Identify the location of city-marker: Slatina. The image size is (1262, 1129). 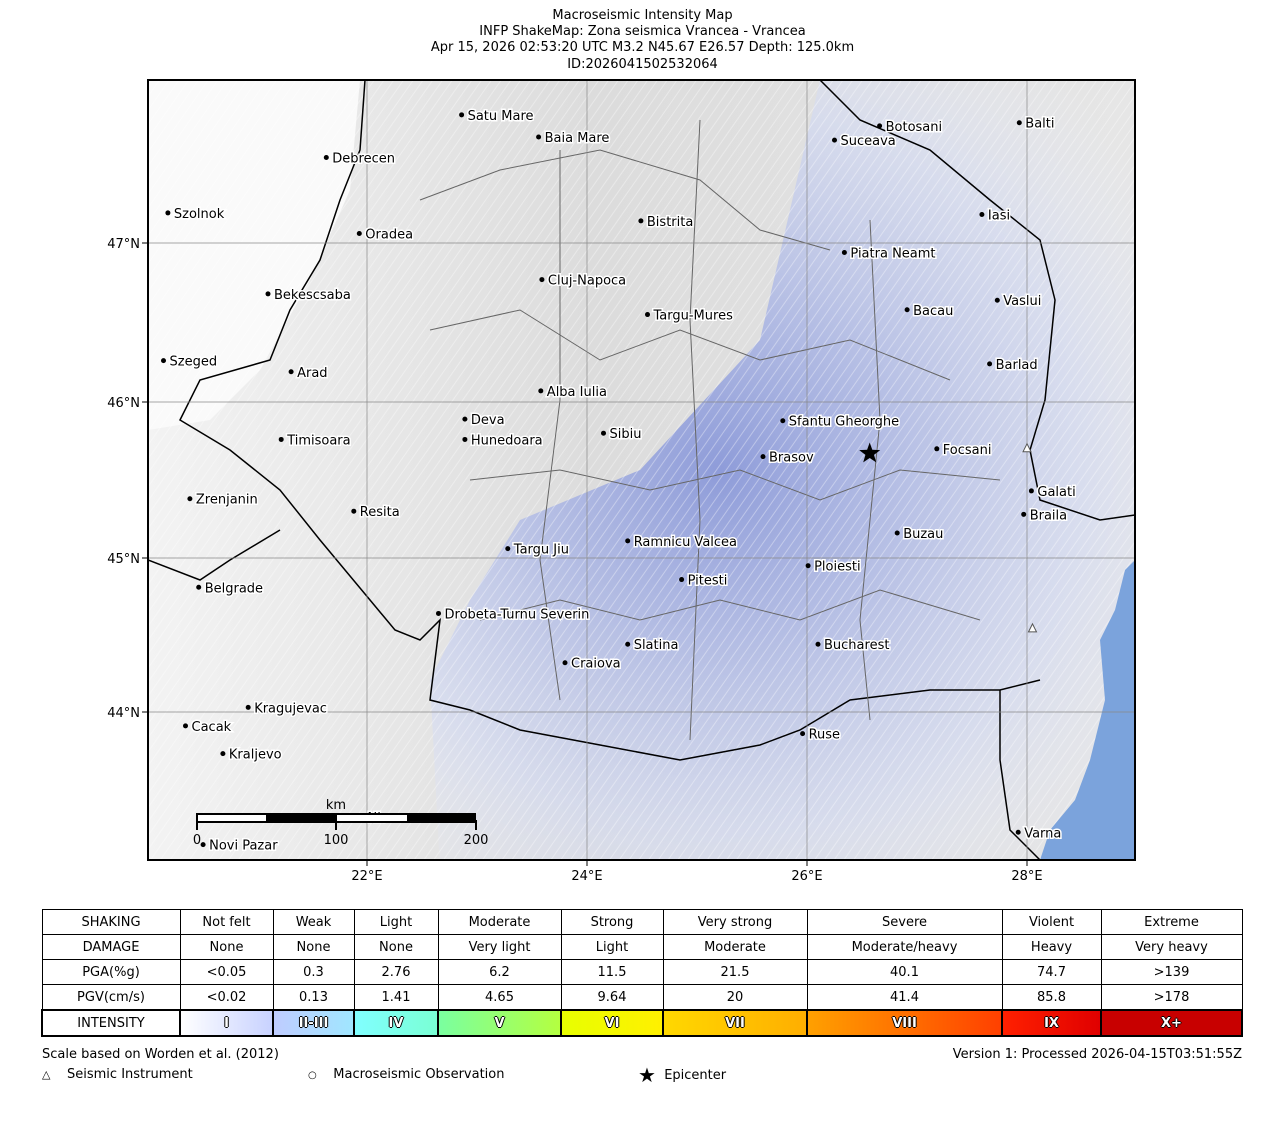
(652, 646).